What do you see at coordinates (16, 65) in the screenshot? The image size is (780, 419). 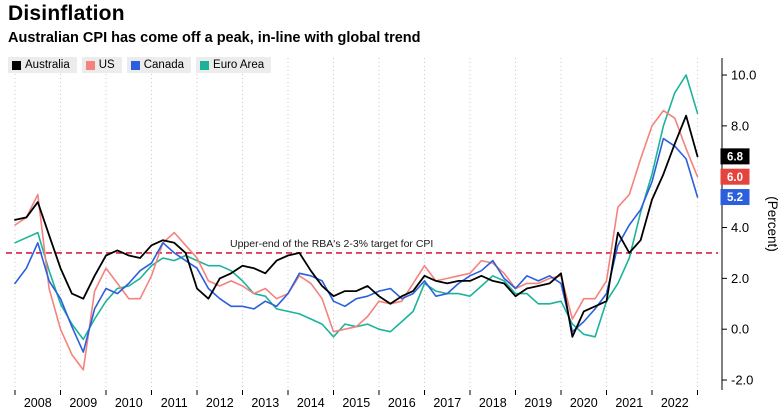 I see `legend-swatch-australia` at bounding box center [16, 65].